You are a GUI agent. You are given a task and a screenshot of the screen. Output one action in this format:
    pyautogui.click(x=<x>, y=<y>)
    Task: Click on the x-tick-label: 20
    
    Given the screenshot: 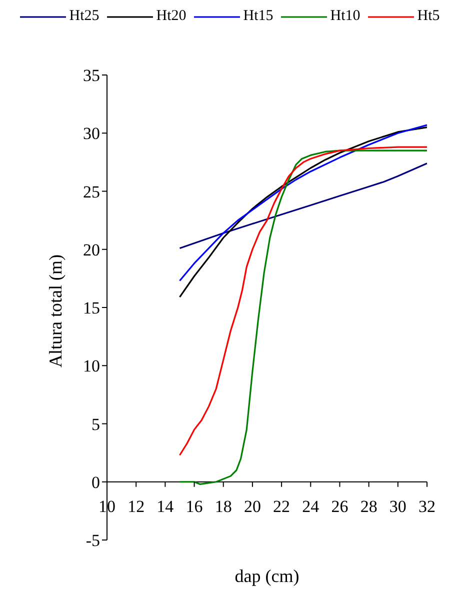 What is the action you would take?
    pyautogui.click(x=252, y=506)
    